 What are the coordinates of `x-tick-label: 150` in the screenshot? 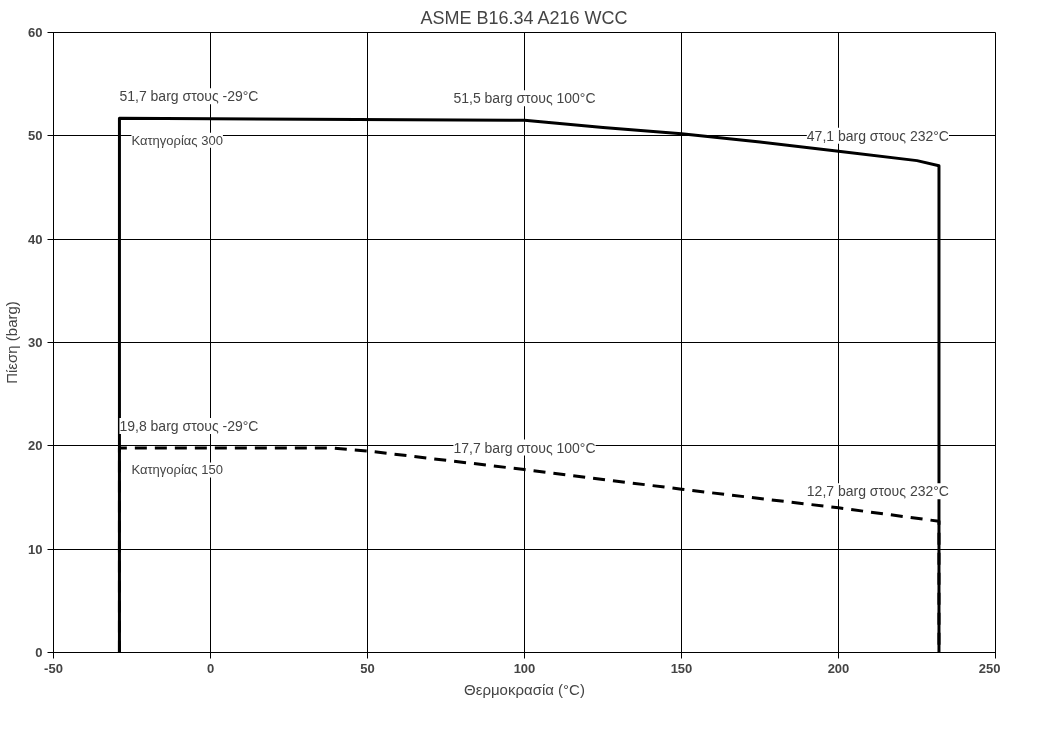 It's located at (681, 668).